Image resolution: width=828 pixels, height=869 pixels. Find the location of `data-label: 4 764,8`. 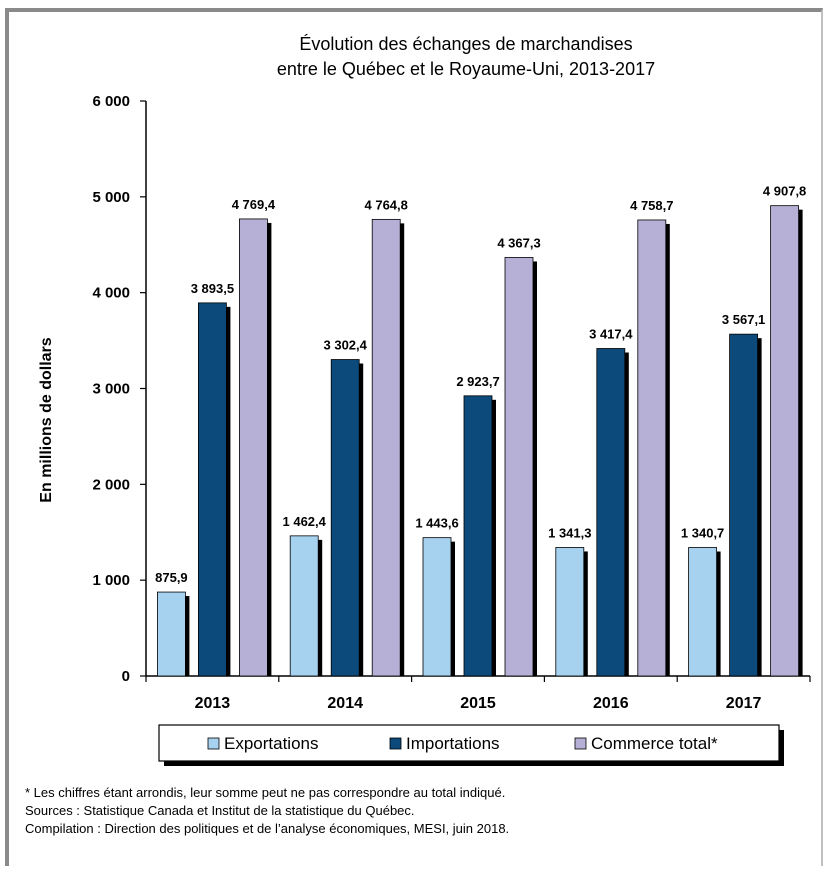

data-label: 4 764,8 is located at coordinates (386, 204).